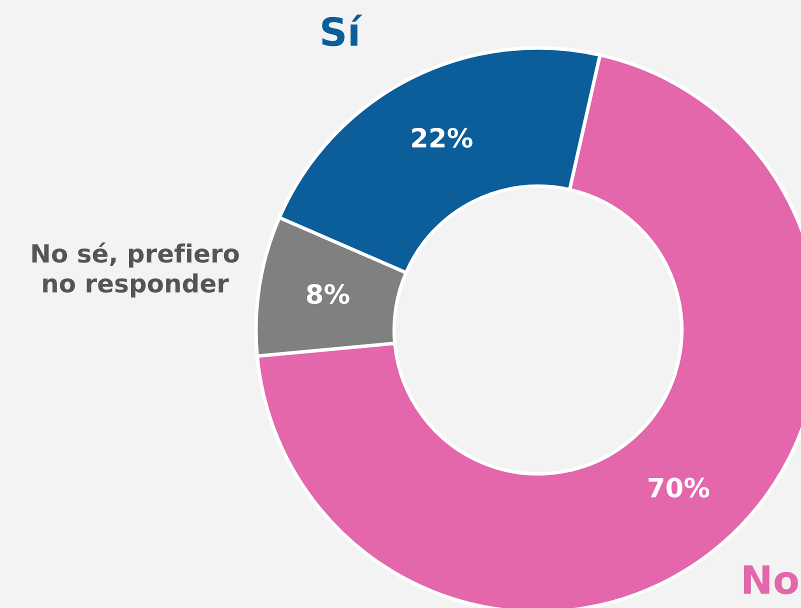 The width and height of the screenshot is (801, 608). Describe the element at coordinates (342, 30) in the screenshot. I see `slice-label: Sí` at that location.